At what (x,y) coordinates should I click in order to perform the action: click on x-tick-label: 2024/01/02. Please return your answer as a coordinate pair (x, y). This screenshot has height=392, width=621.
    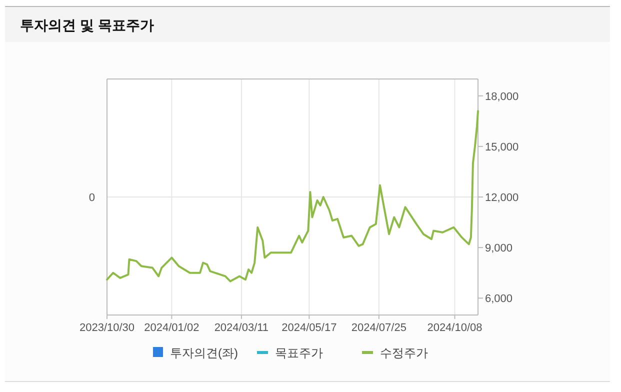
    Looking at the image, I should click on (172, 328).